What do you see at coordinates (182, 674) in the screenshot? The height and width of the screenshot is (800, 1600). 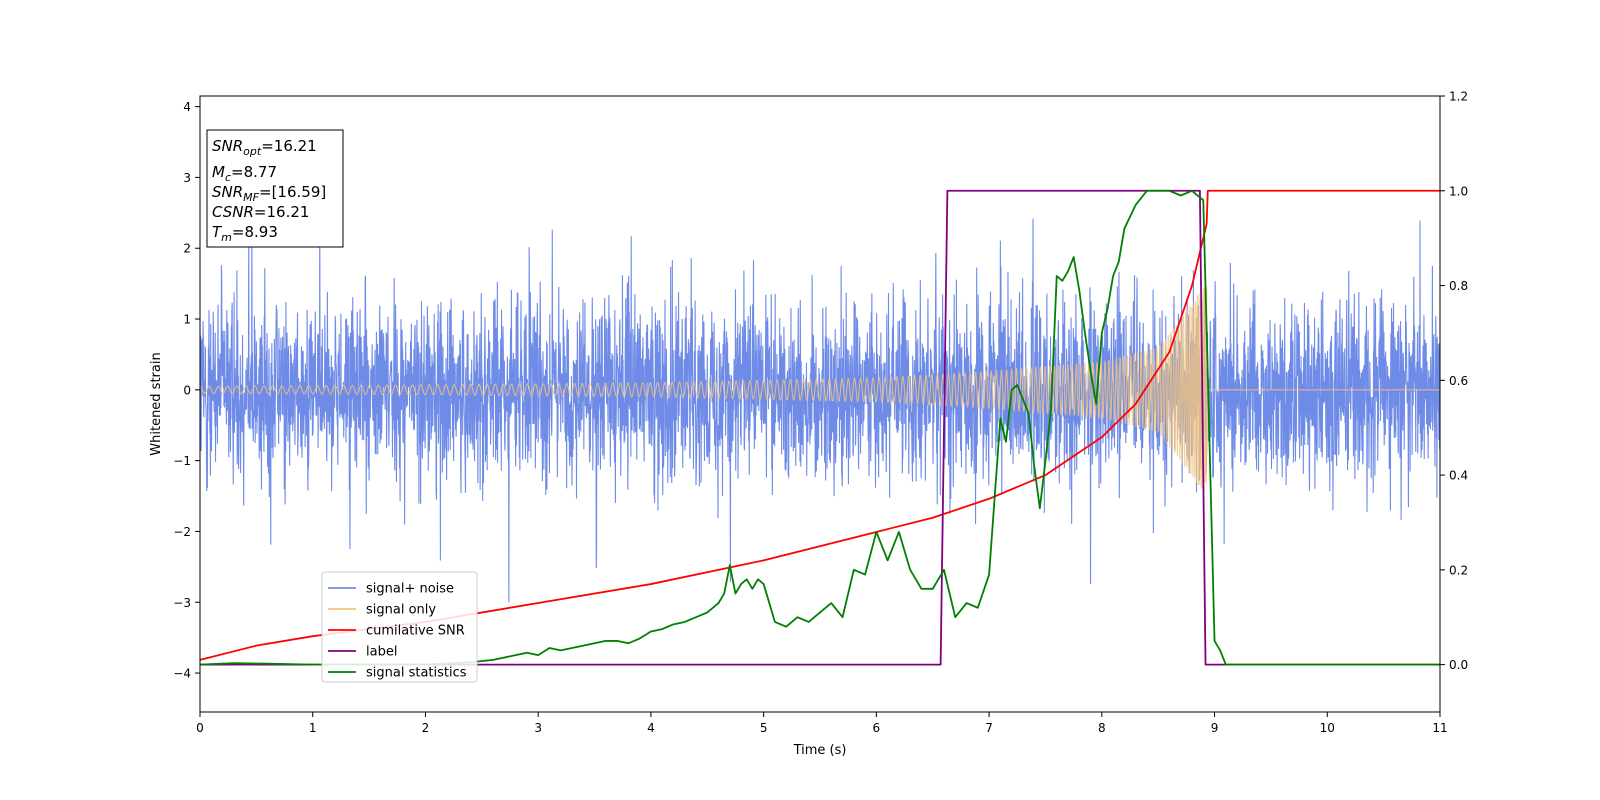 I see `y-left-tick-label: −4` at bounding box center [182, 674].